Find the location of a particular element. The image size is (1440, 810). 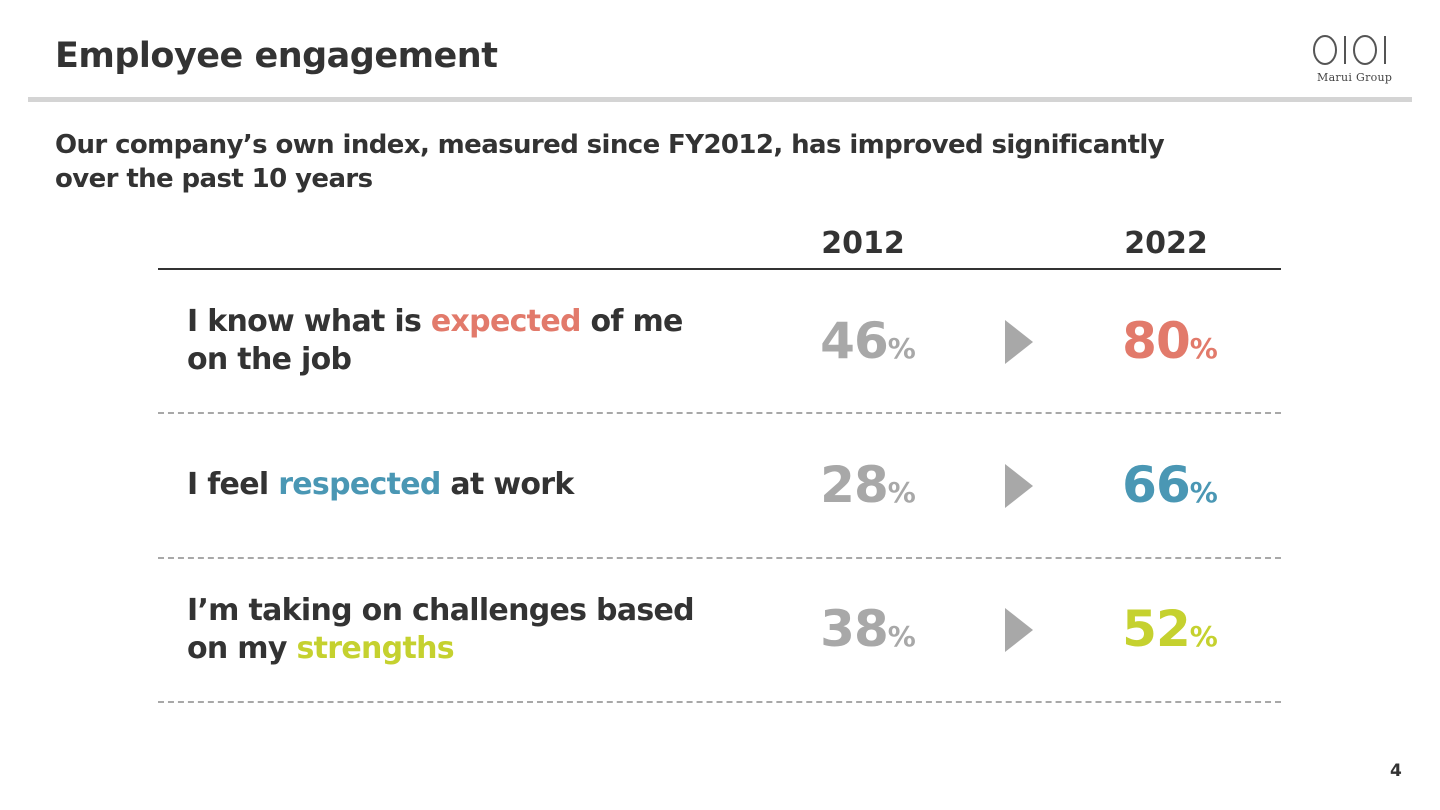

statement-text-before: I know what is is located at coordinates (309, 321).